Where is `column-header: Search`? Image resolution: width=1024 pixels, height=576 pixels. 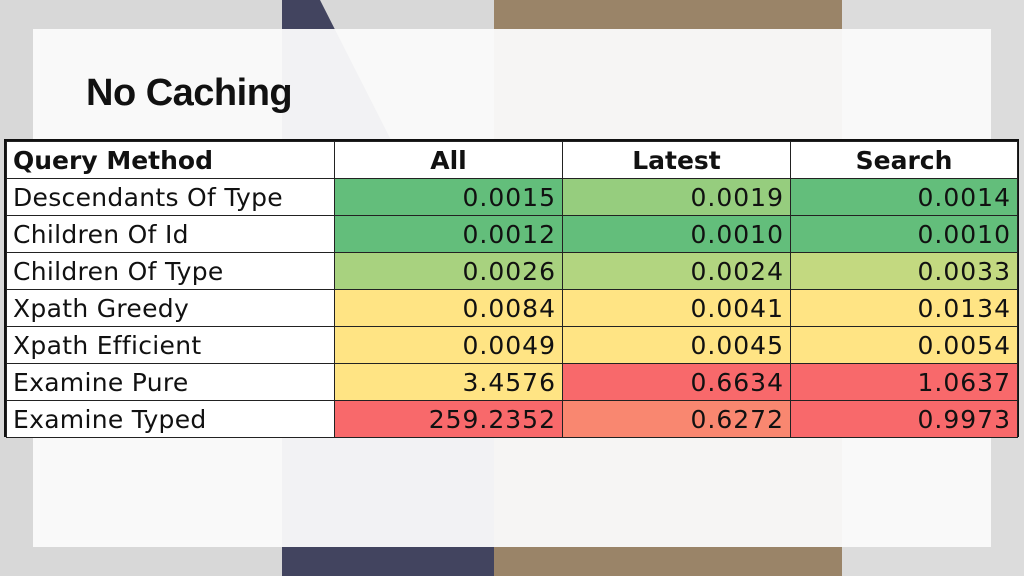 column-header: Search is located at coordinates (904, 160).